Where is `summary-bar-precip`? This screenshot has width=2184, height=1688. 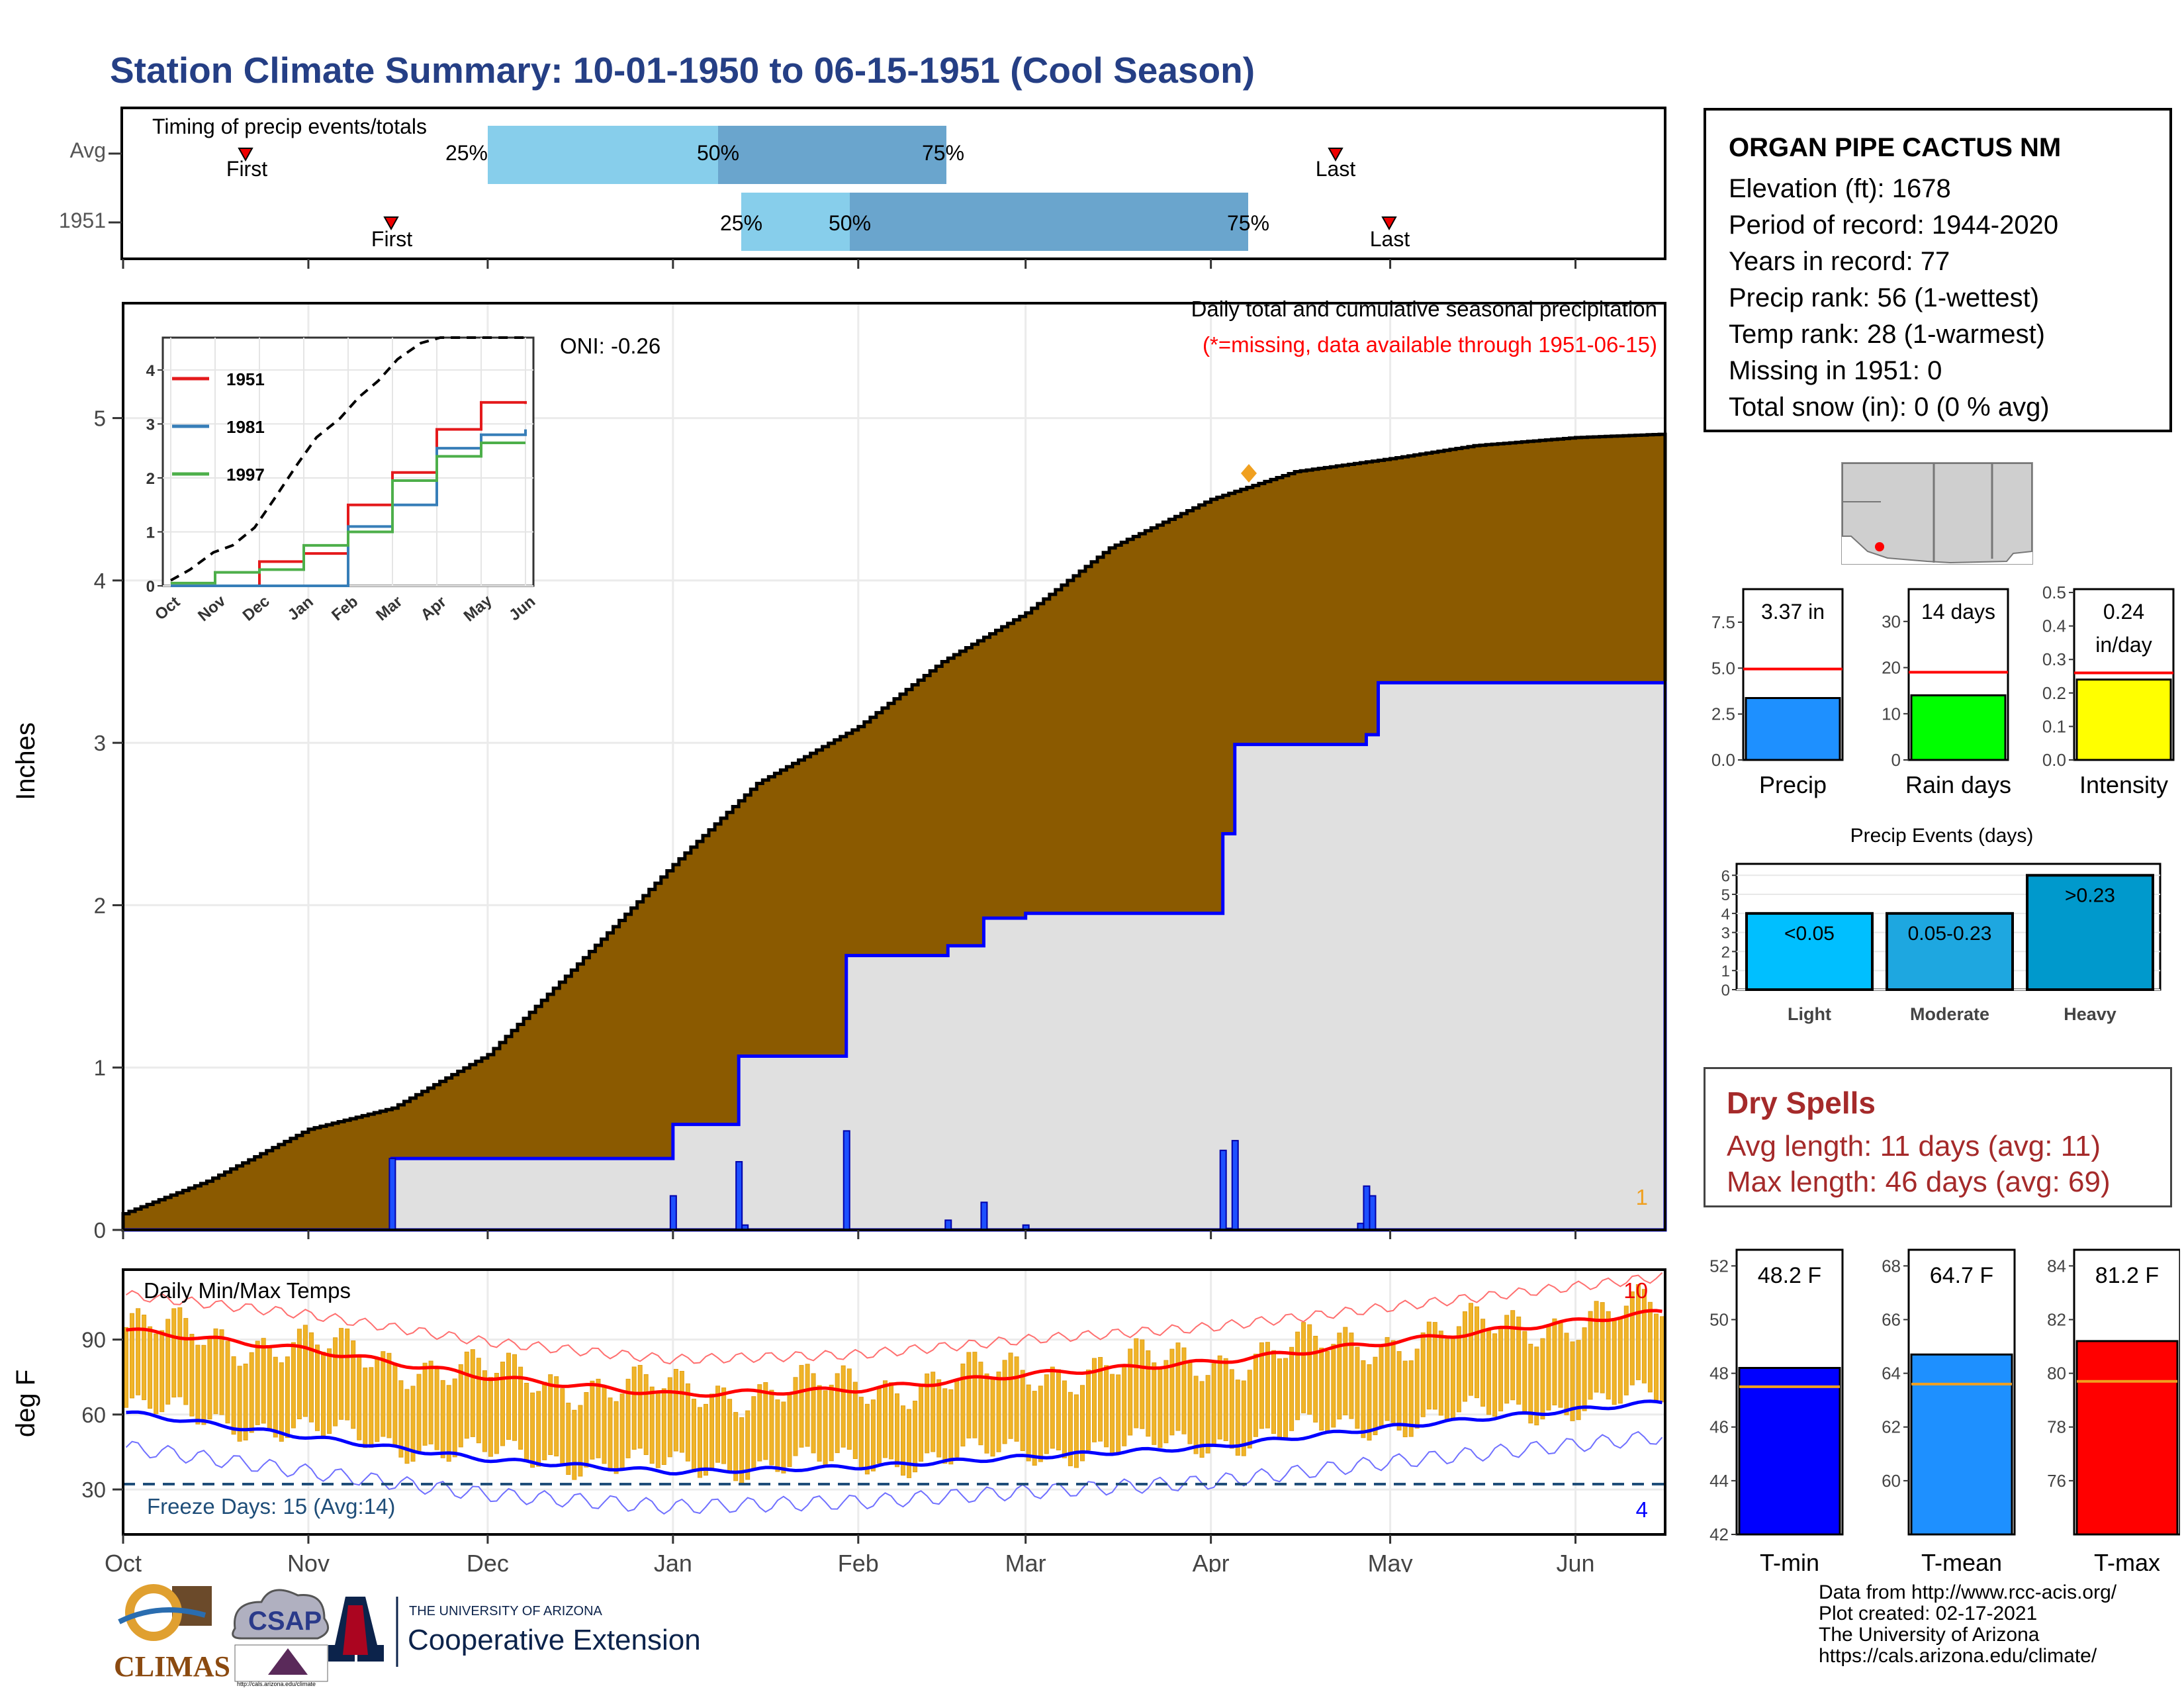 summary-bar-precip is located at coordinates (1793, 729).